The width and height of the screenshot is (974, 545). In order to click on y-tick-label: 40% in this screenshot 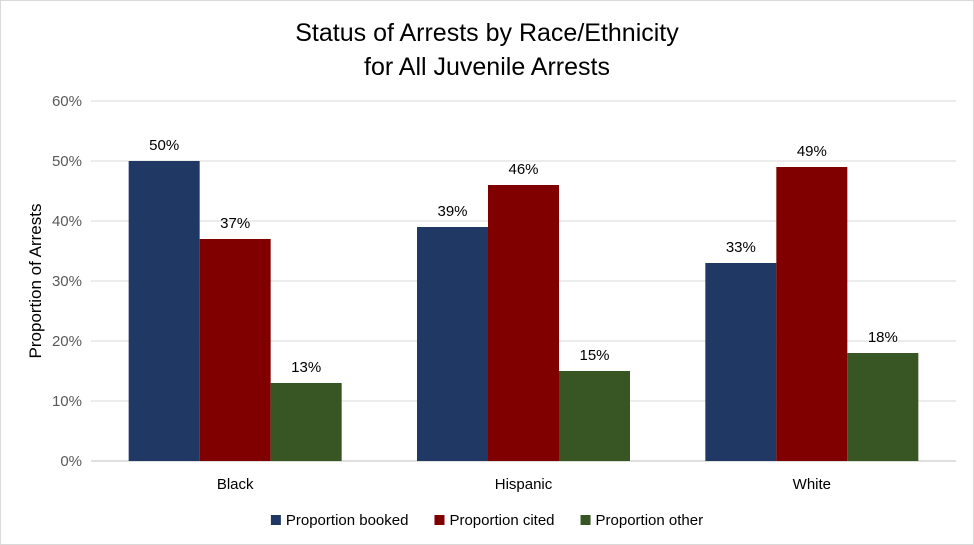, I will do `click(67, 221)`.